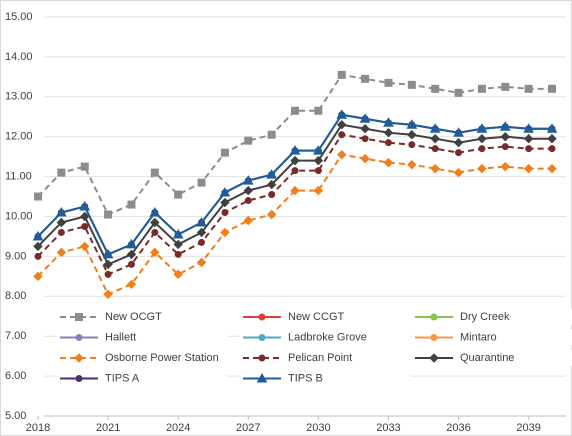 The height and width of the screenshot is (436, 572). I want to click on y-tick-label: 8.00, so click(15, 296).